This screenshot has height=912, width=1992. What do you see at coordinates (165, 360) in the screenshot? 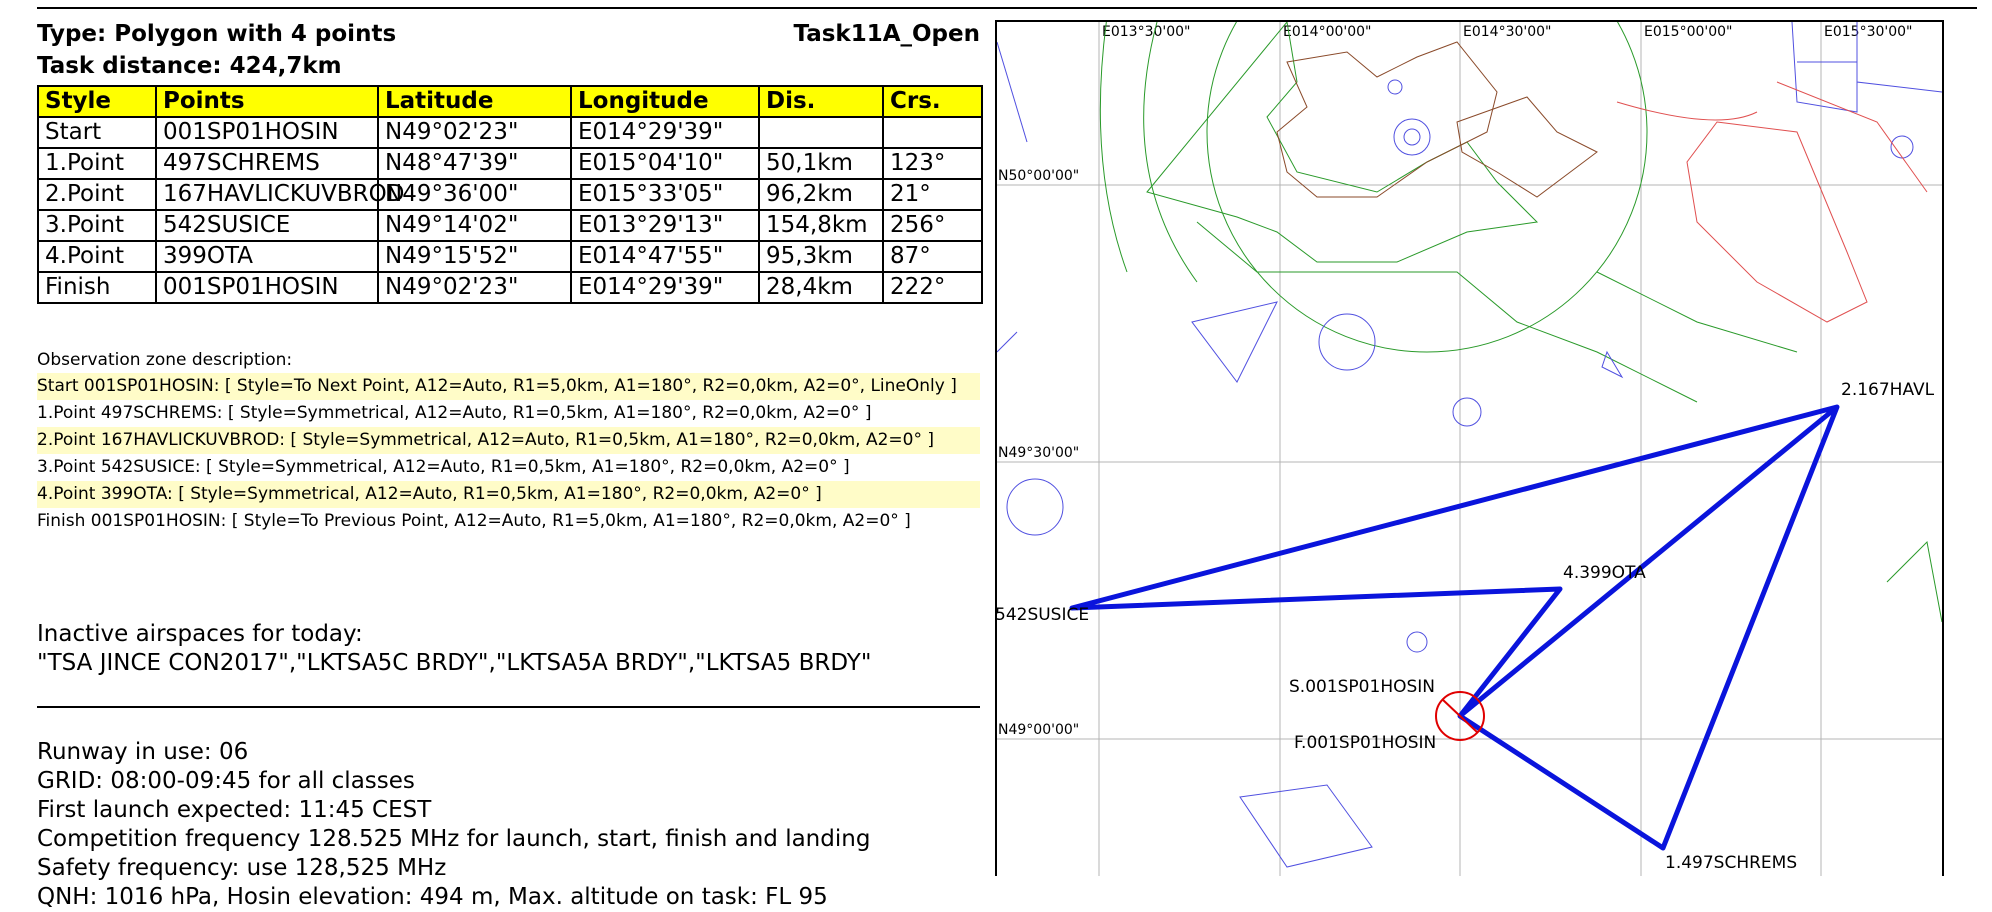
I see `observation-zone-title: Observation zone description:` at bounding box center [165, 360].